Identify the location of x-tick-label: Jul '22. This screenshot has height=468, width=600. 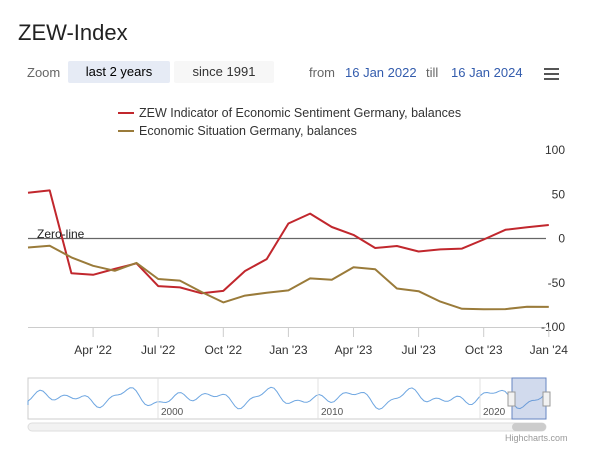
(158, 350).